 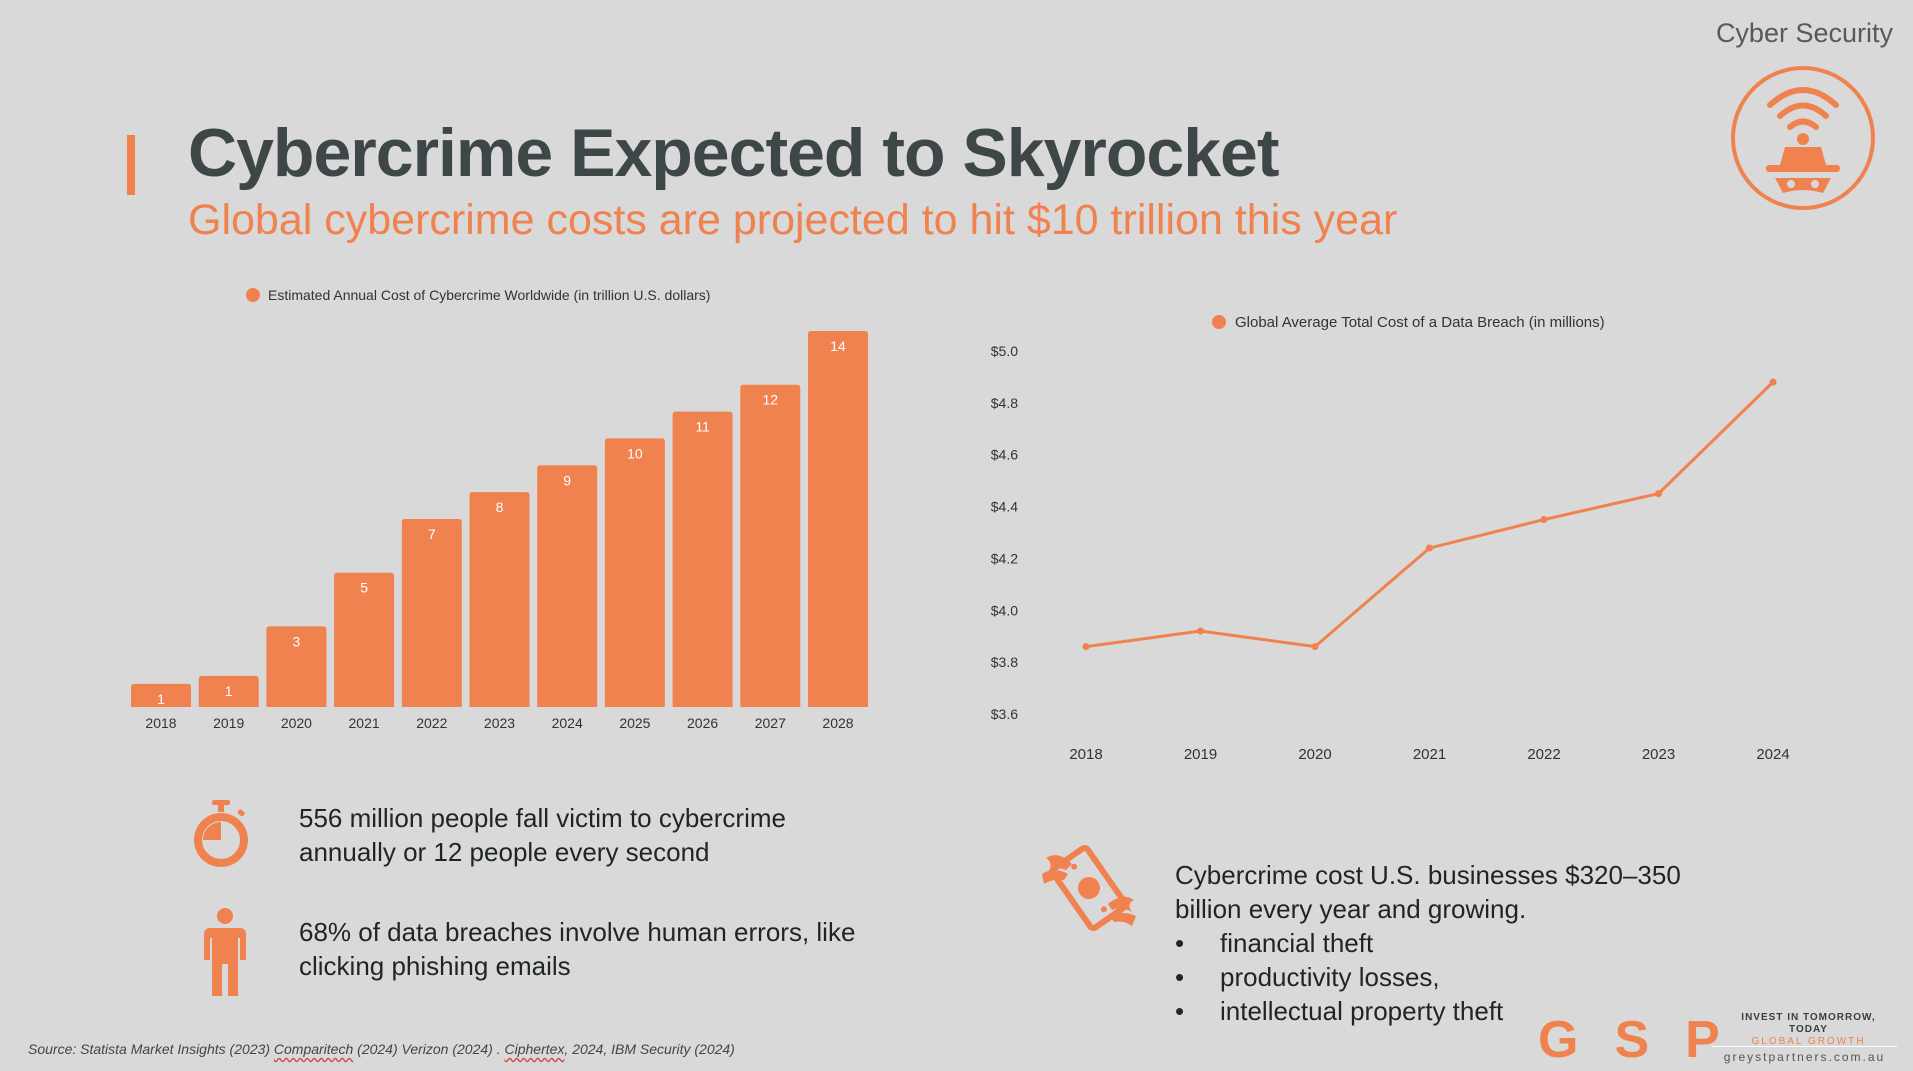 What do you see at coordinates (1804, 1055) in the screenshot?
I see `company-website: greystpartners.com.au` at bounding box center [1804, 1055].